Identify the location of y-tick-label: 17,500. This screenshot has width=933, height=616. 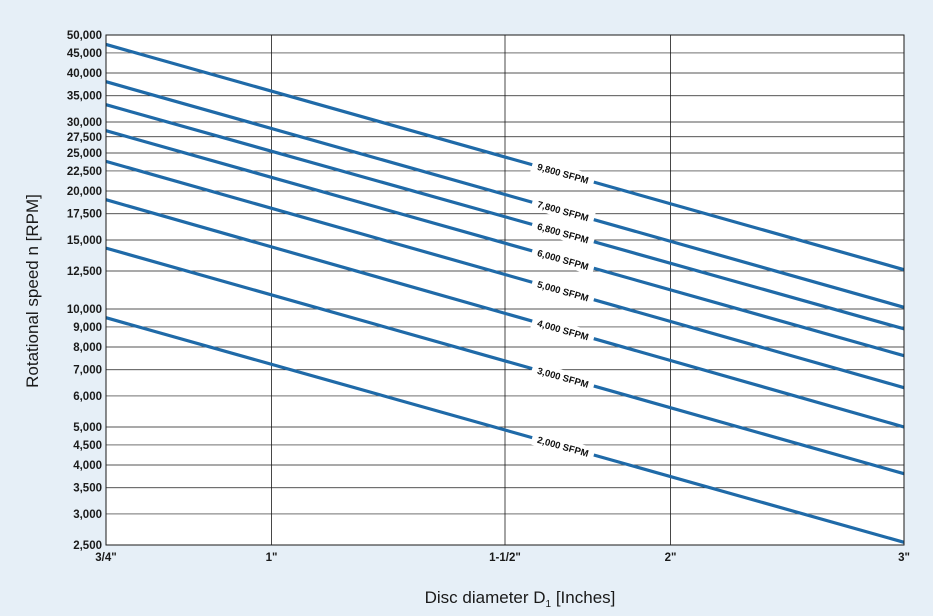
(84, 215).